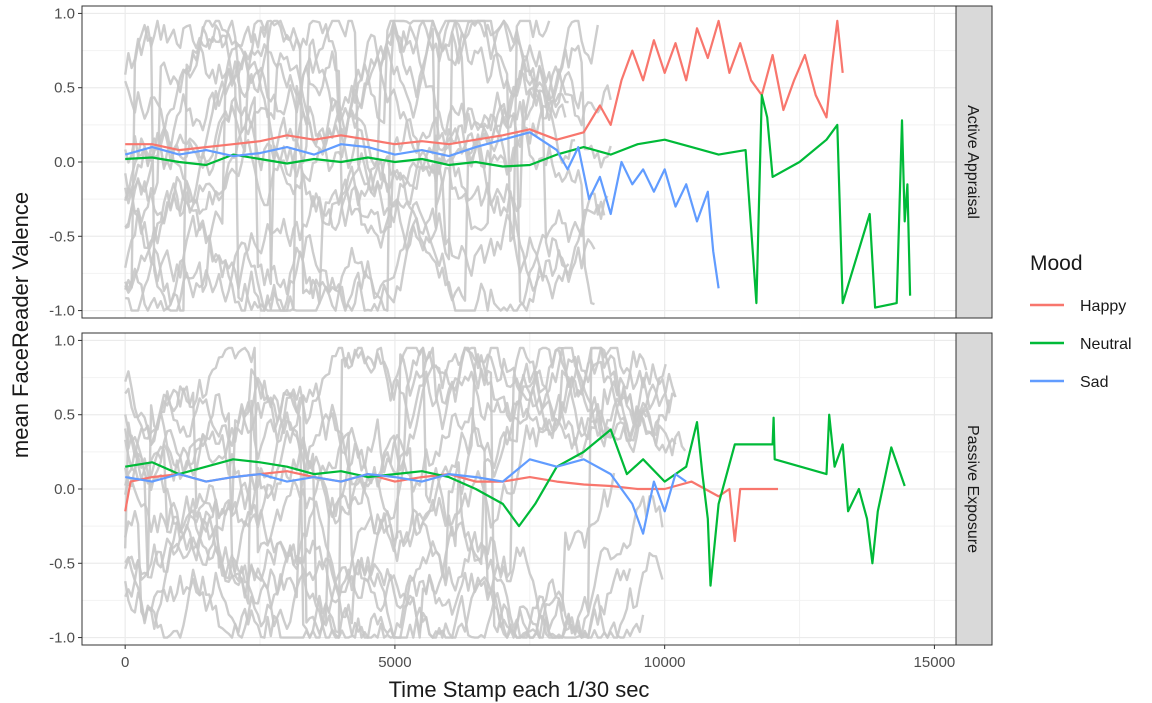 This screenshot has width=1152, height=703. I want to click on legend: Mood Happy Neutral Sad, so click(1081, 321).